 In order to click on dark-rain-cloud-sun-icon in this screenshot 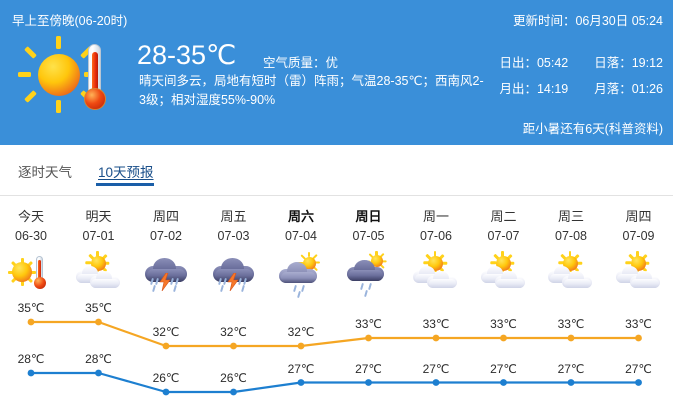, I will do `click(369, 274)`.